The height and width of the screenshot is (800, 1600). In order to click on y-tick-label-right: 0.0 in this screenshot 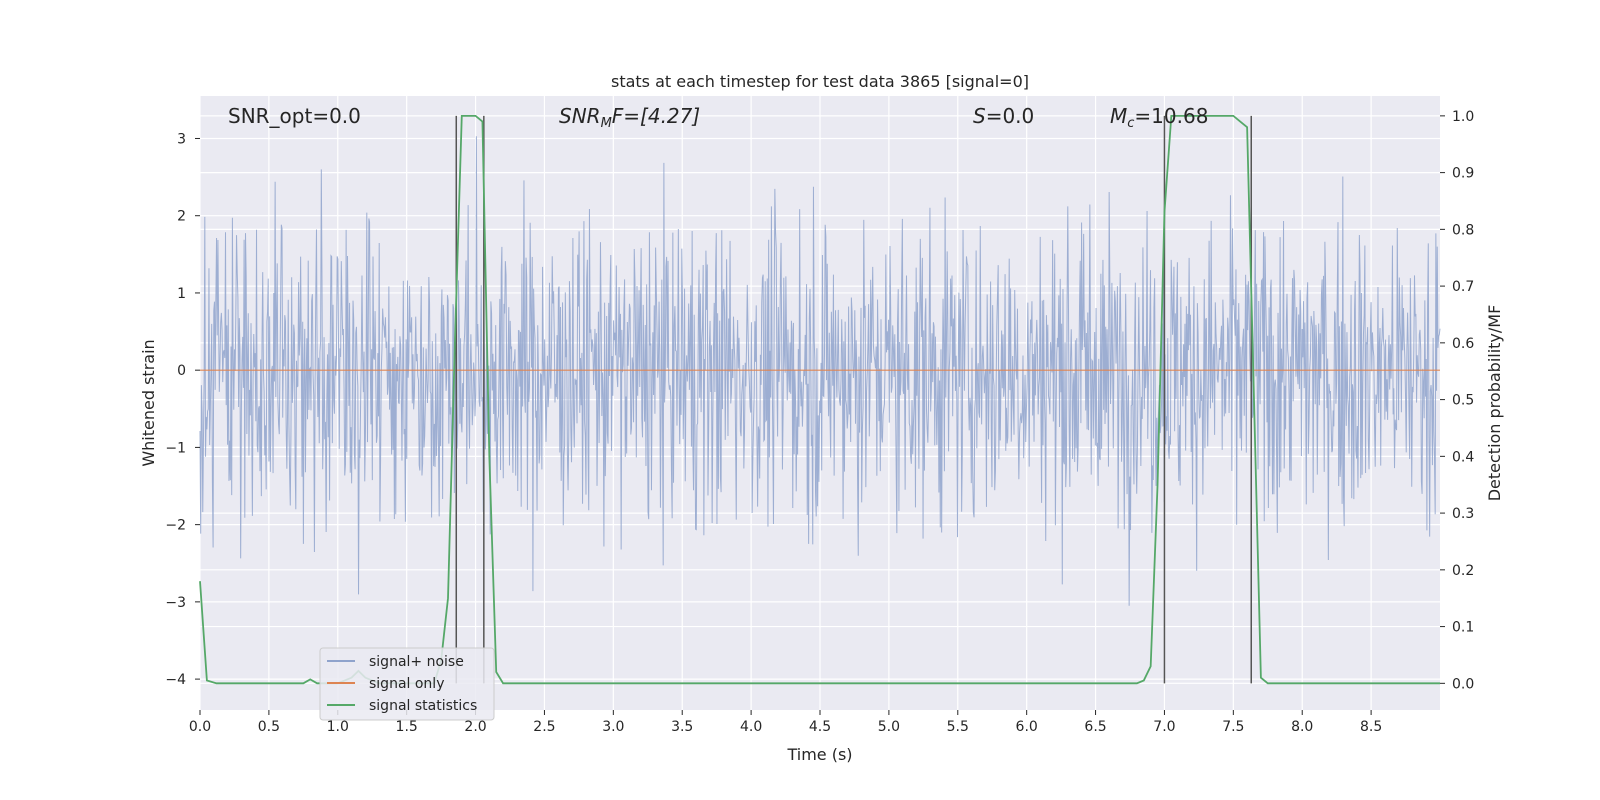, I will do `click(1463, 684)`.